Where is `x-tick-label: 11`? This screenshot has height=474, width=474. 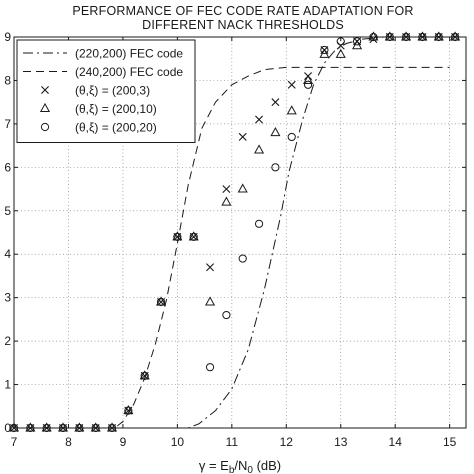
x-tick-label: 11 is located at coordinates (232, 442).